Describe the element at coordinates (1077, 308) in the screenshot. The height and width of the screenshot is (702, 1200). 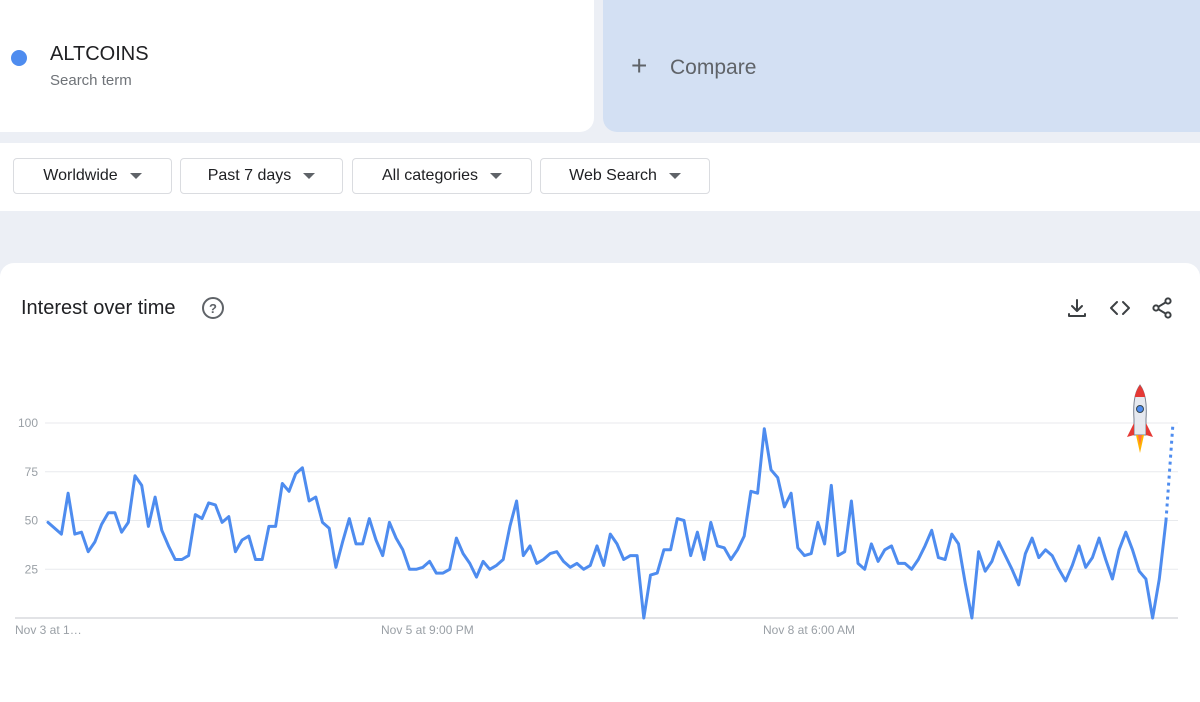
I see `download-icon` at that location.